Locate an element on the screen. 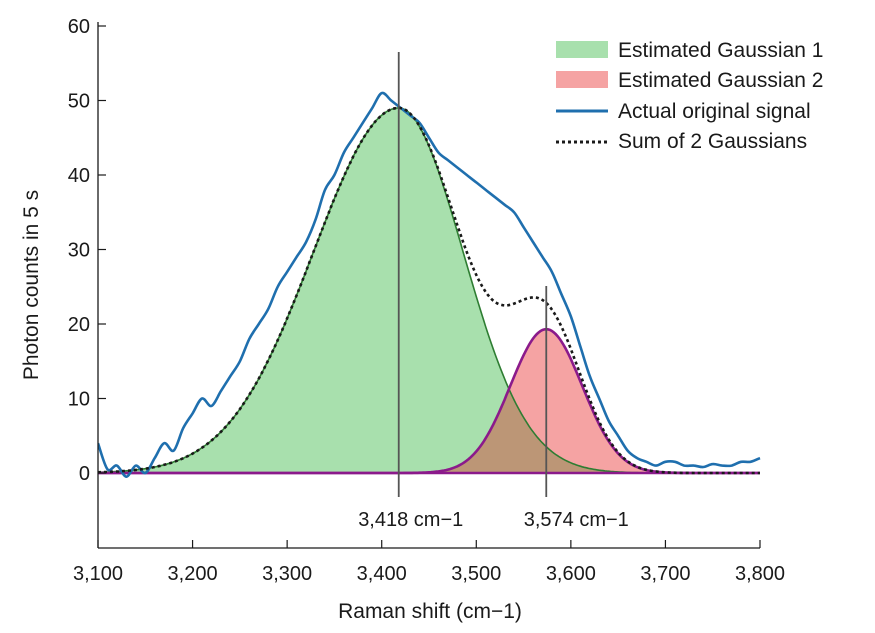 The image size is (875, 633). y-axis-title: Photon counts in 5 s is located at coordinates (31, 285).